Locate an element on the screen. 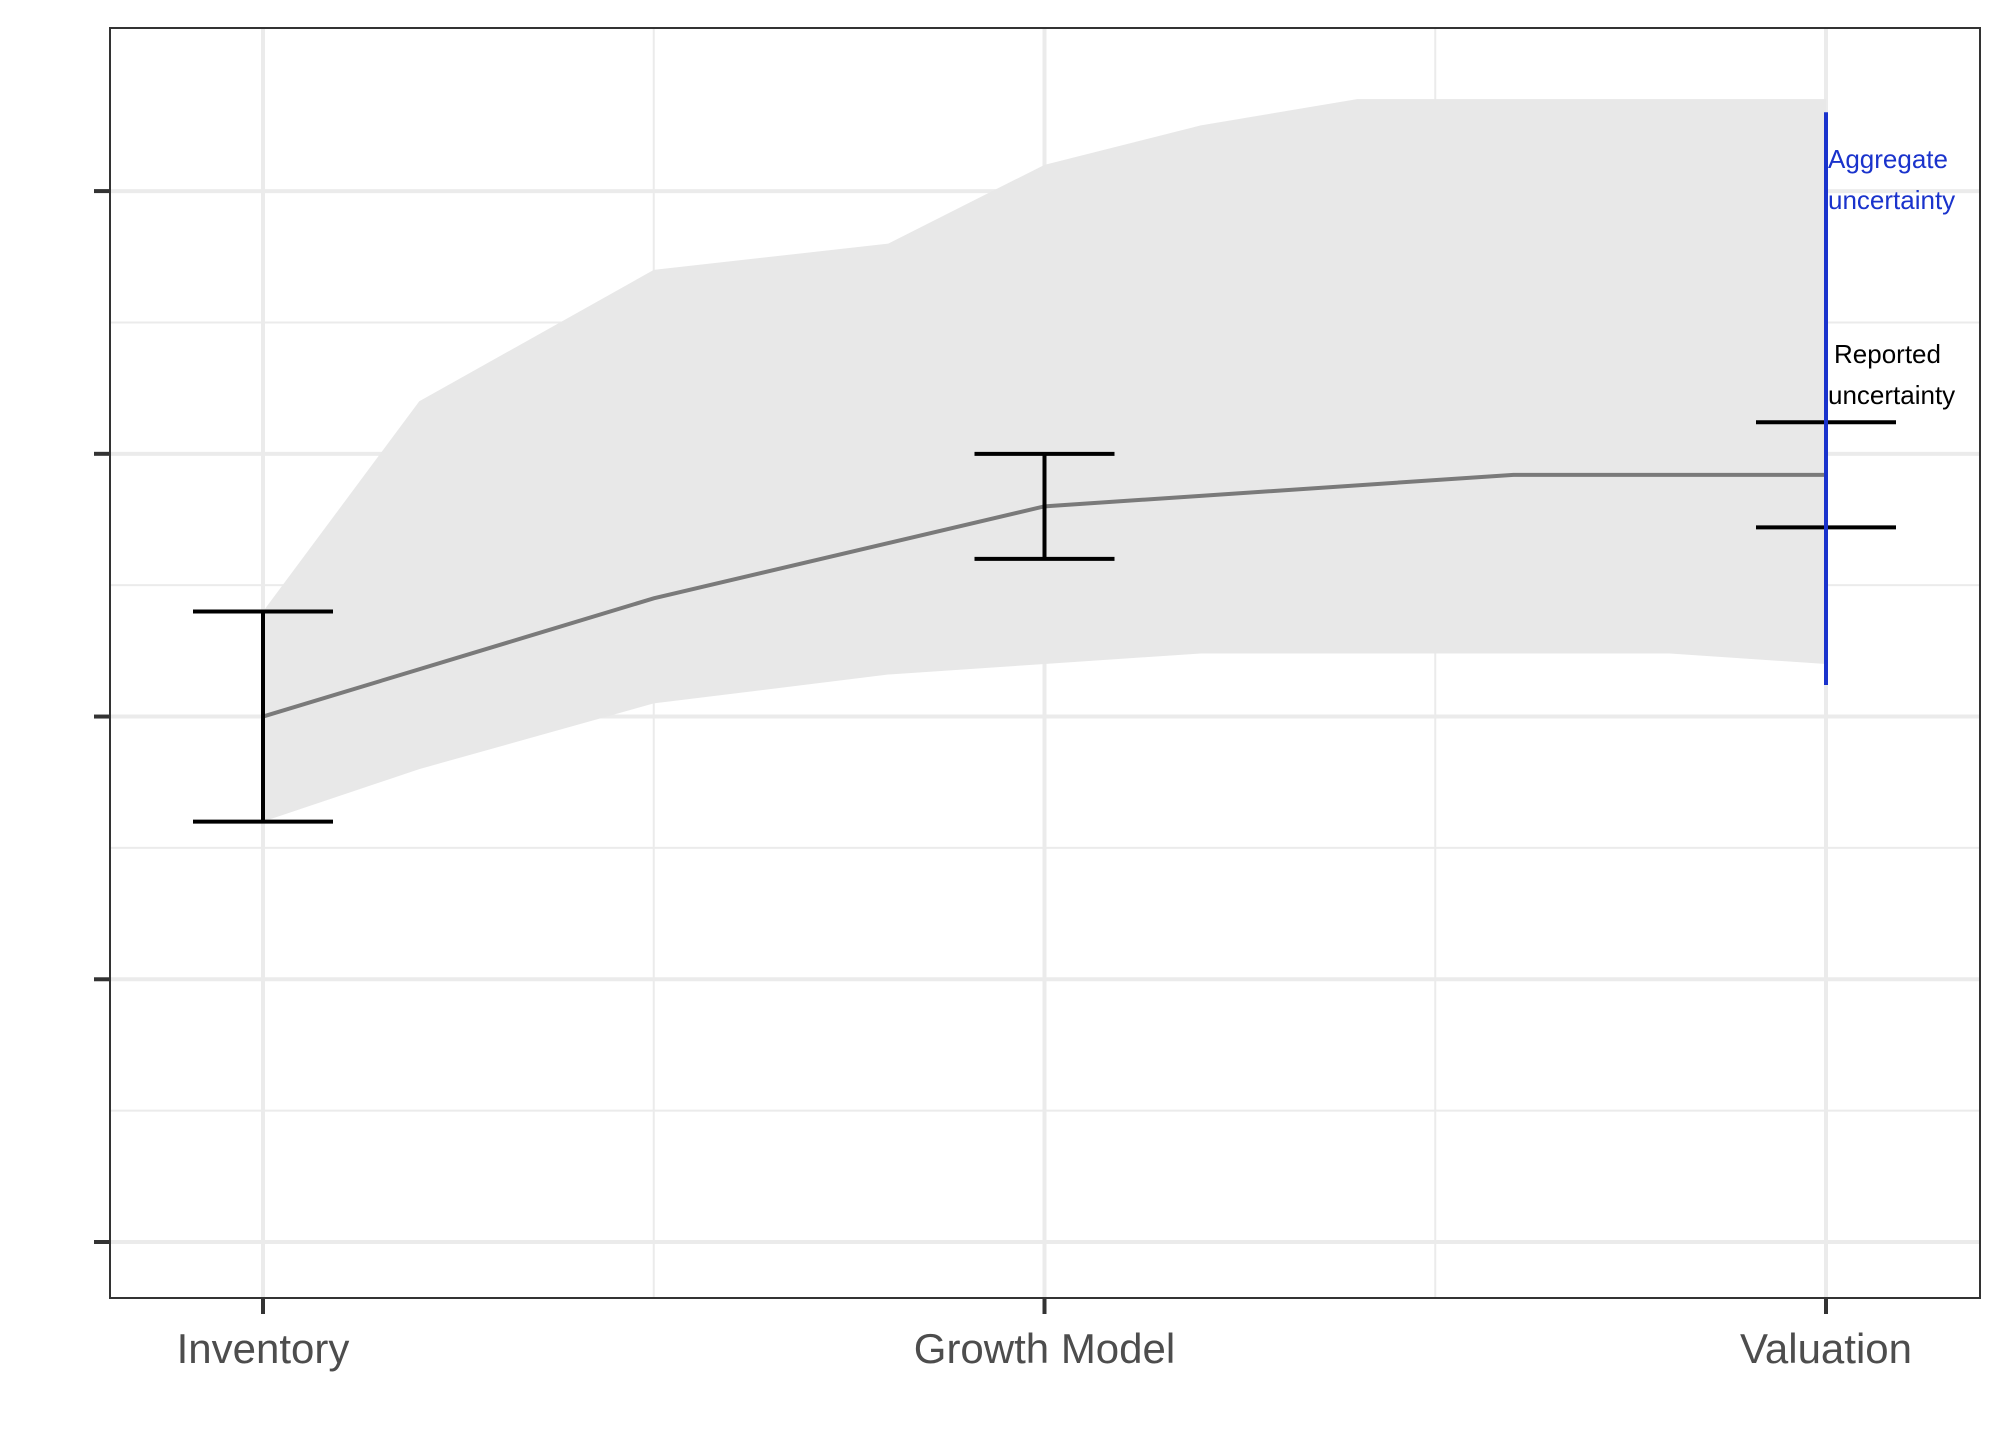 This screenshot has height=1455, width=2000. aggregate-uncertainty-label-line1: Aggregate is located at coordinates (1888, 159).